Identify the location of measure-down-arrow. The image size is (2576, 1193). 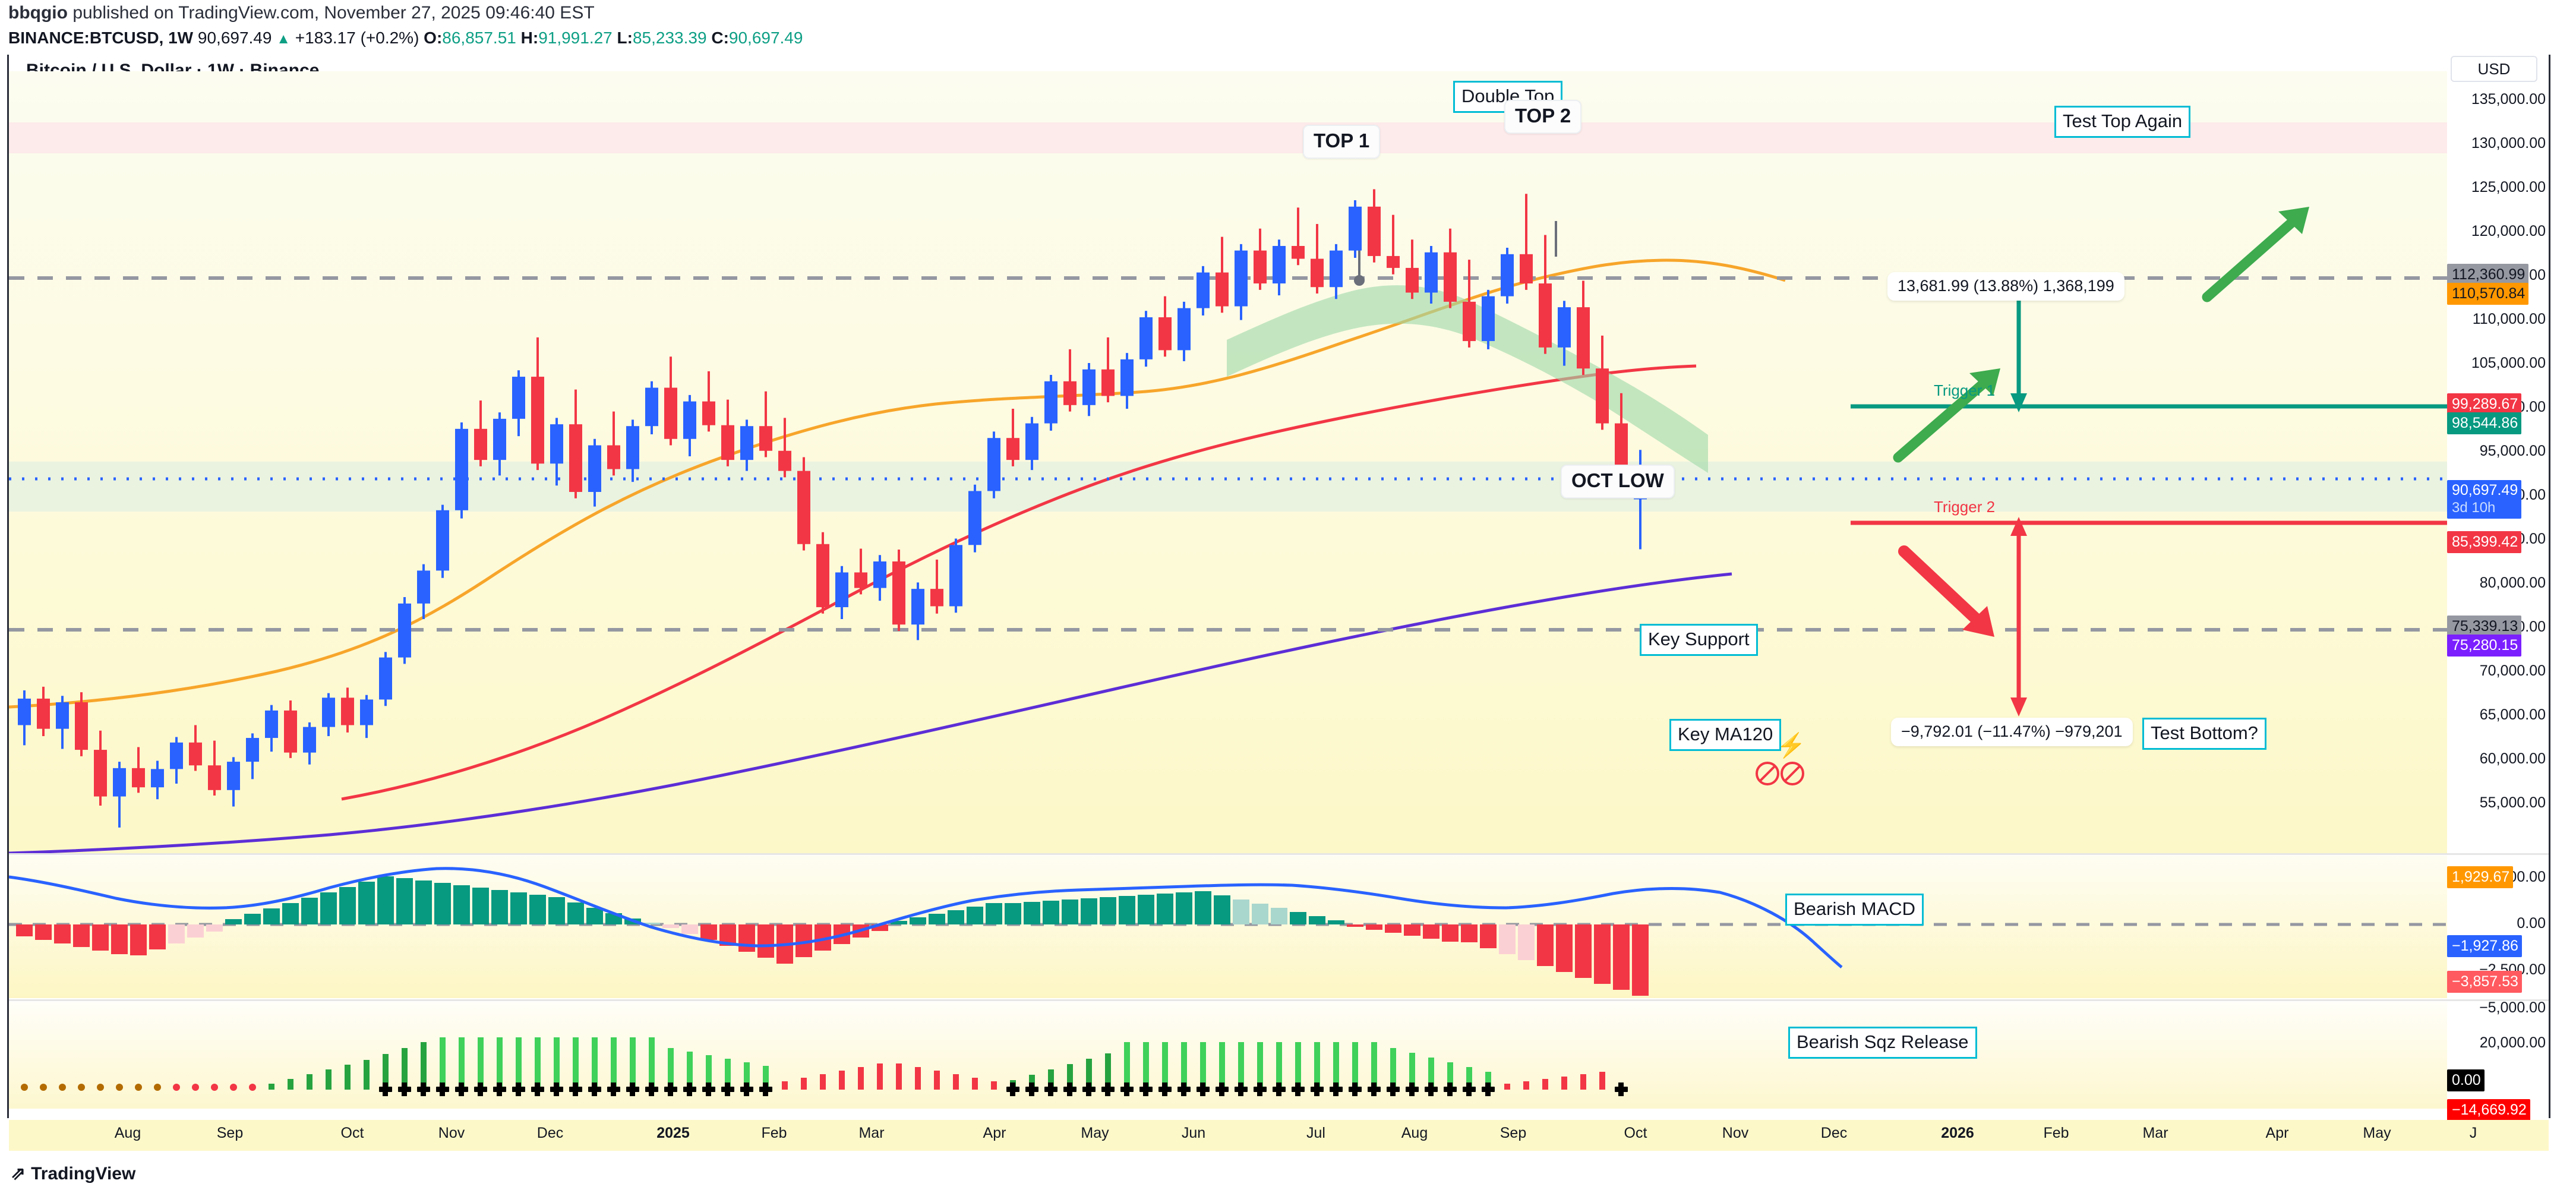
(2018, 617).